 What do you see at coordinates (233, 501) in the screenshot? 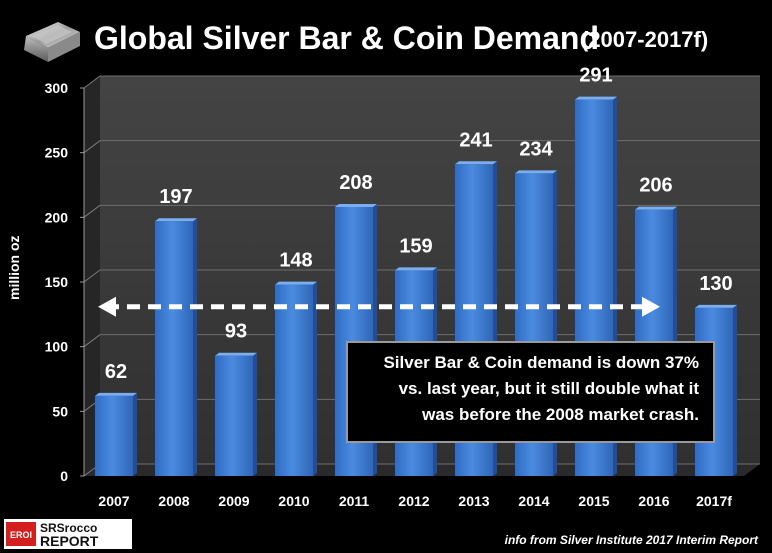
I see `x-tick-label: 2009` at bounding box center [233, 501].